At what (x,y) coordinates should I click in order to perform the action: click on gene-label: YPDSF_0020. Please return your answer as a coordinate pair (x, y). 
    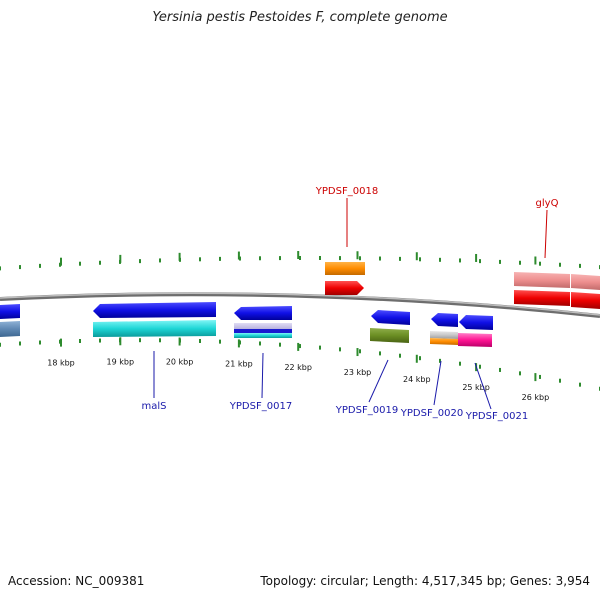
    Looking at the image, I should click on (431, 413).